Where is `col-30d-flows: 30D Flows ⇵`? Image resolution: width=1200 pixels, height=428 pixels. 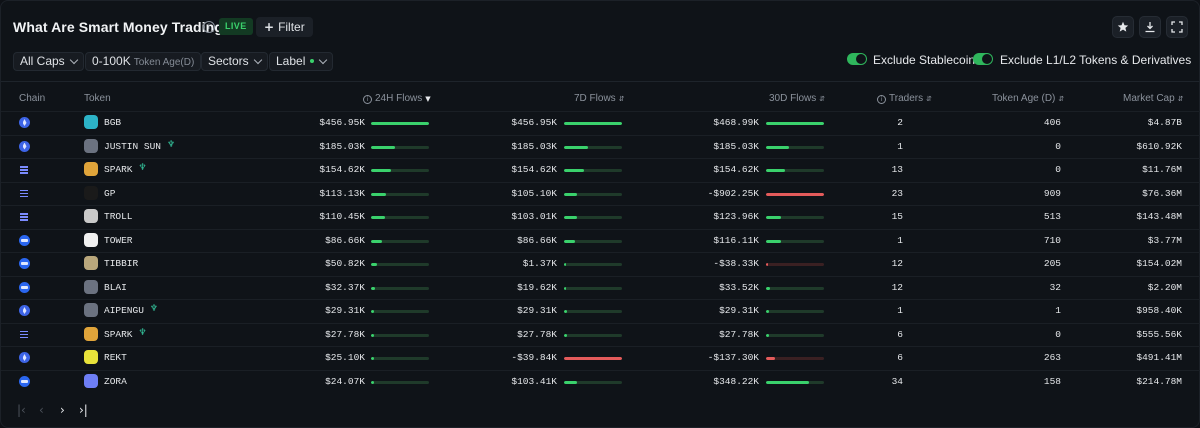 col-30d-flows: 30D Flows ⇵ is located at coordinates (797, 98).